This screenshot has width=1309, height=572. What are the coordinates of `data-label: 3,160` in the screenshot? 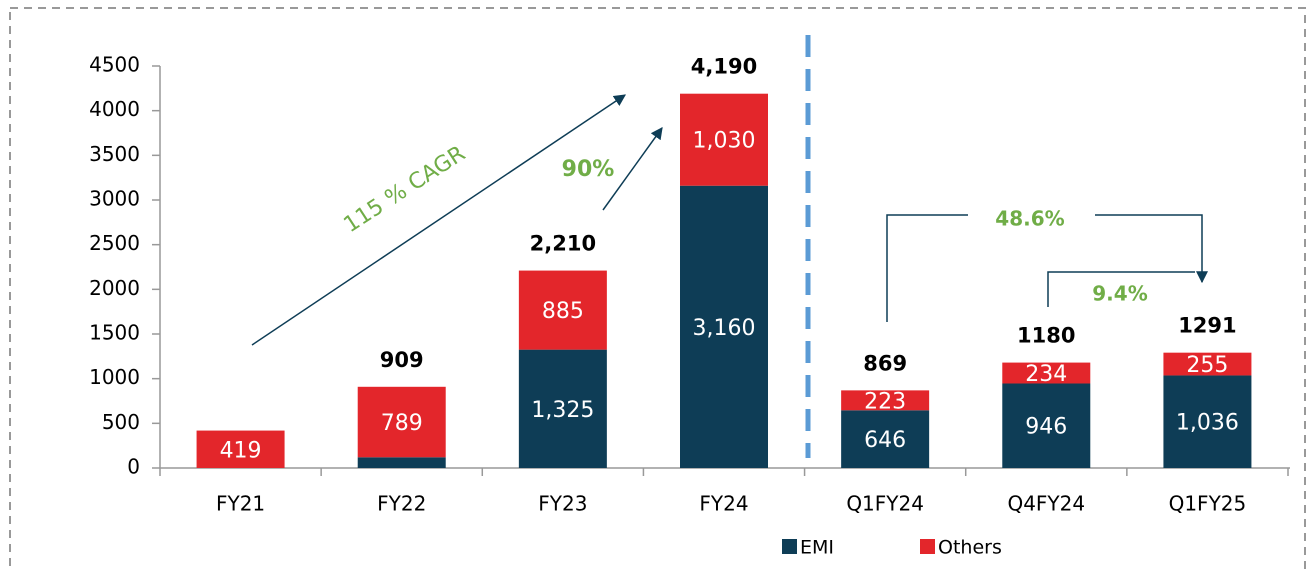 It's located at (724, 328).